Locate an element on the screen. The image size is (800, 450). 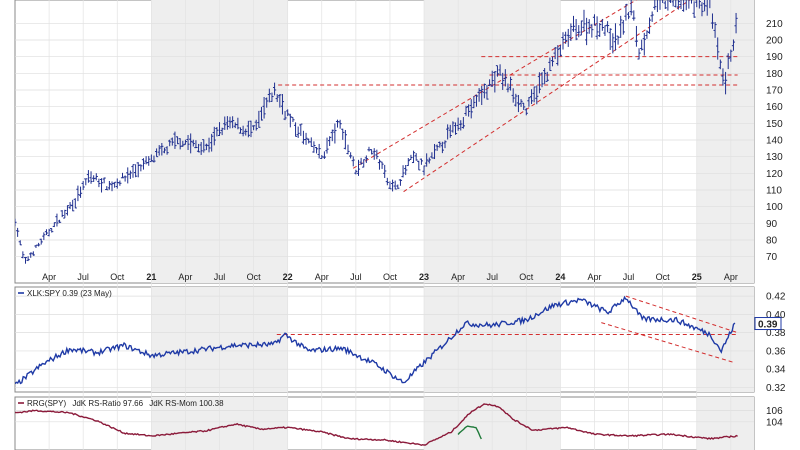
y-tick-label: 106 is located at coordinates (774, 411).